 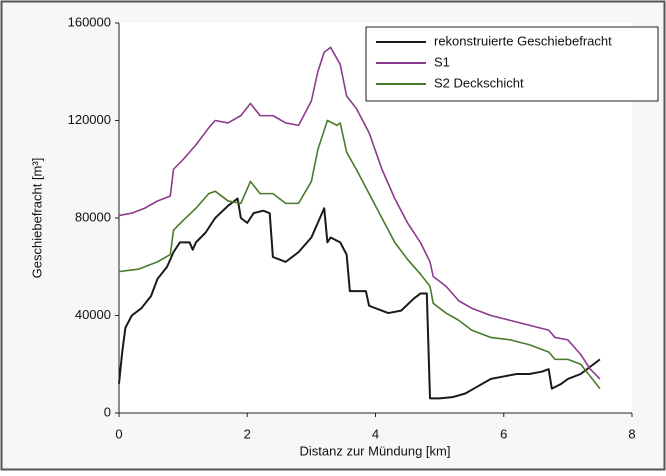 What do you see at coordinates (374, 450) in the screenshot?
I see `x-axis-label: Distanz zur Mündung [km]` at bounding box center [374, 450].